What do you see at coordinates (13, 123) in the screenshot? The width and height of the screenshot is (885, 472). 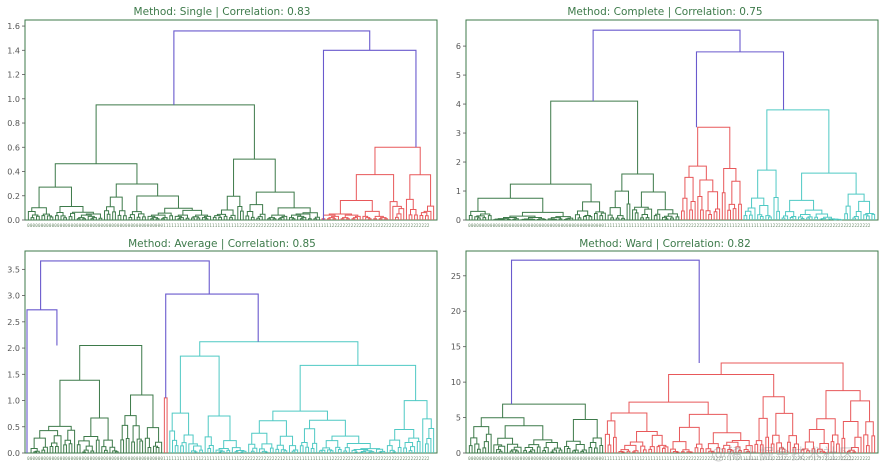 I see `y-tick-label: 0.8` at bounding box center [13, 123].